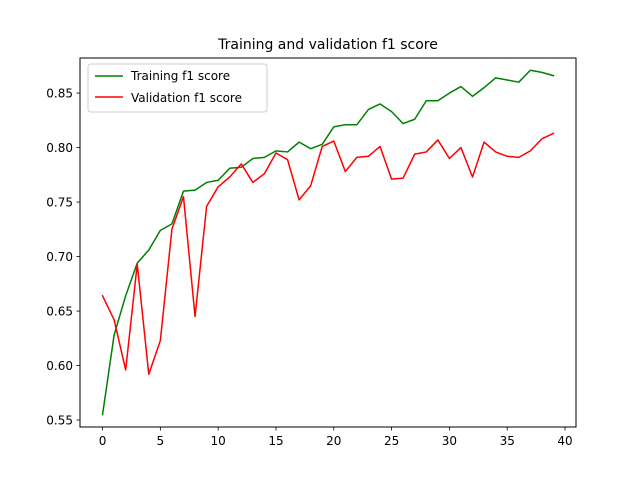  I want to click on x-tick-label: 35, so click(507, 441).